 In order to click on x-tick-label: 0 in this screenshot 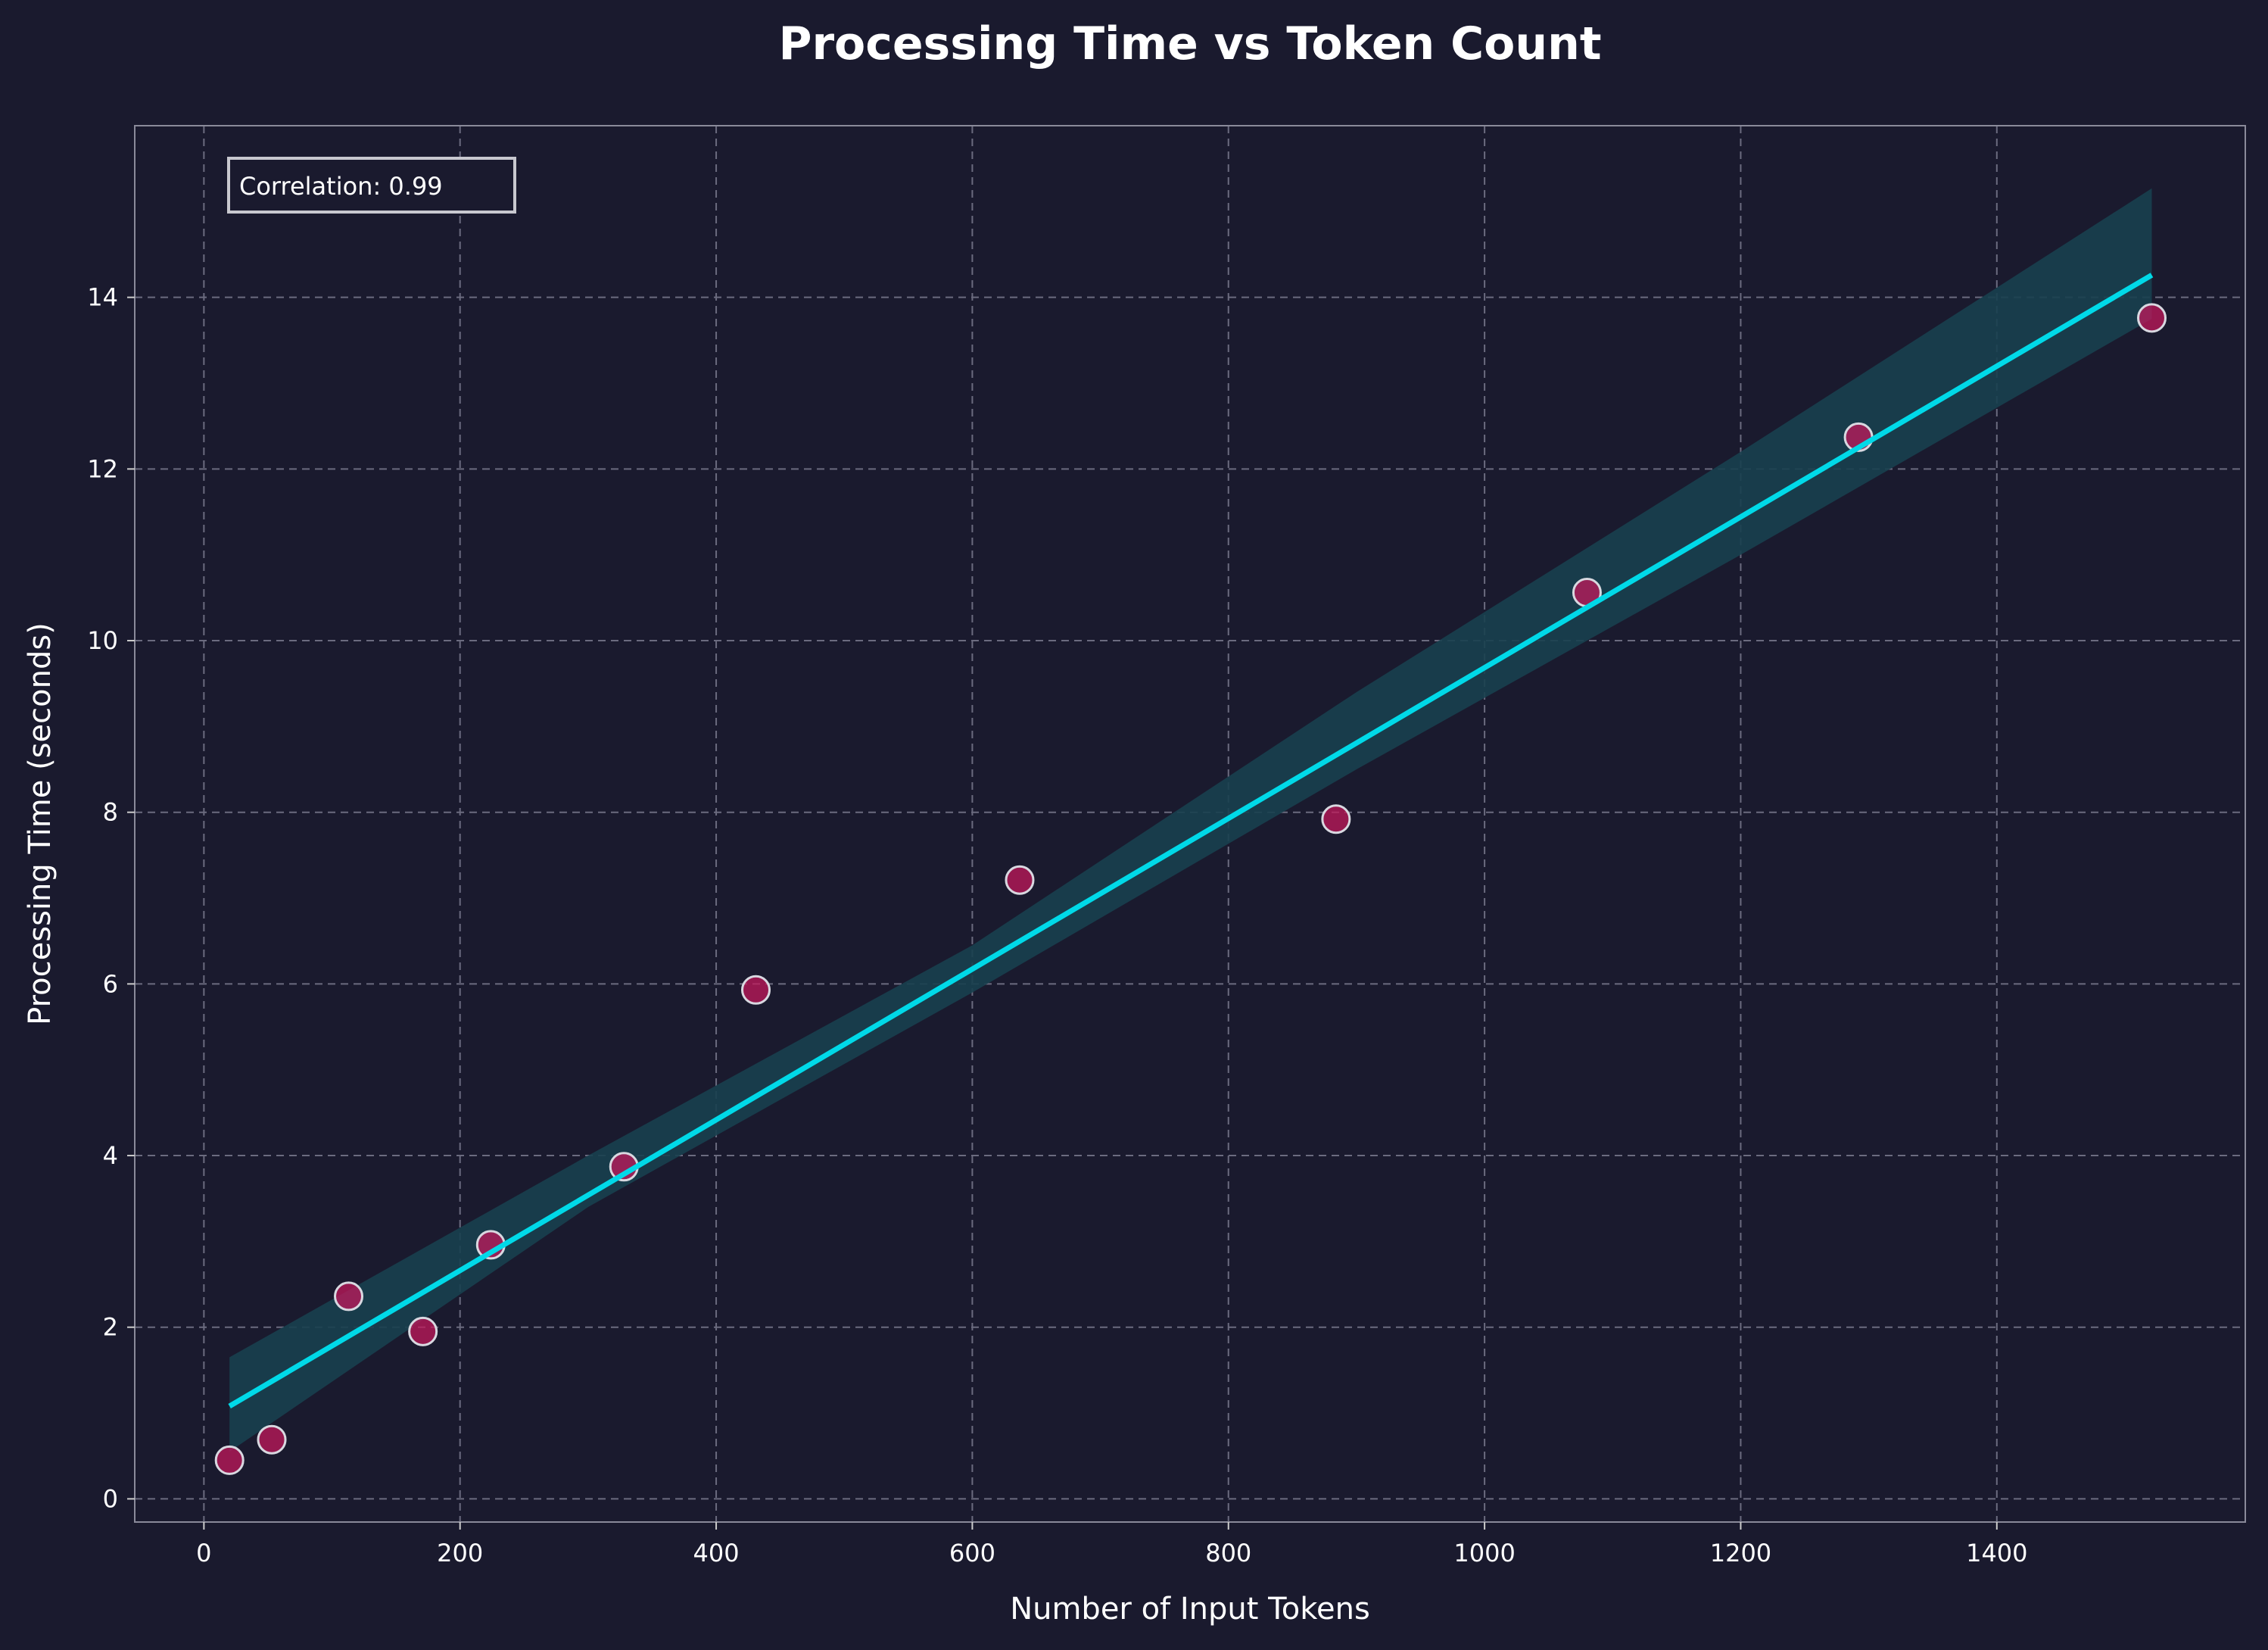, I will do `click(203, 1553)`.